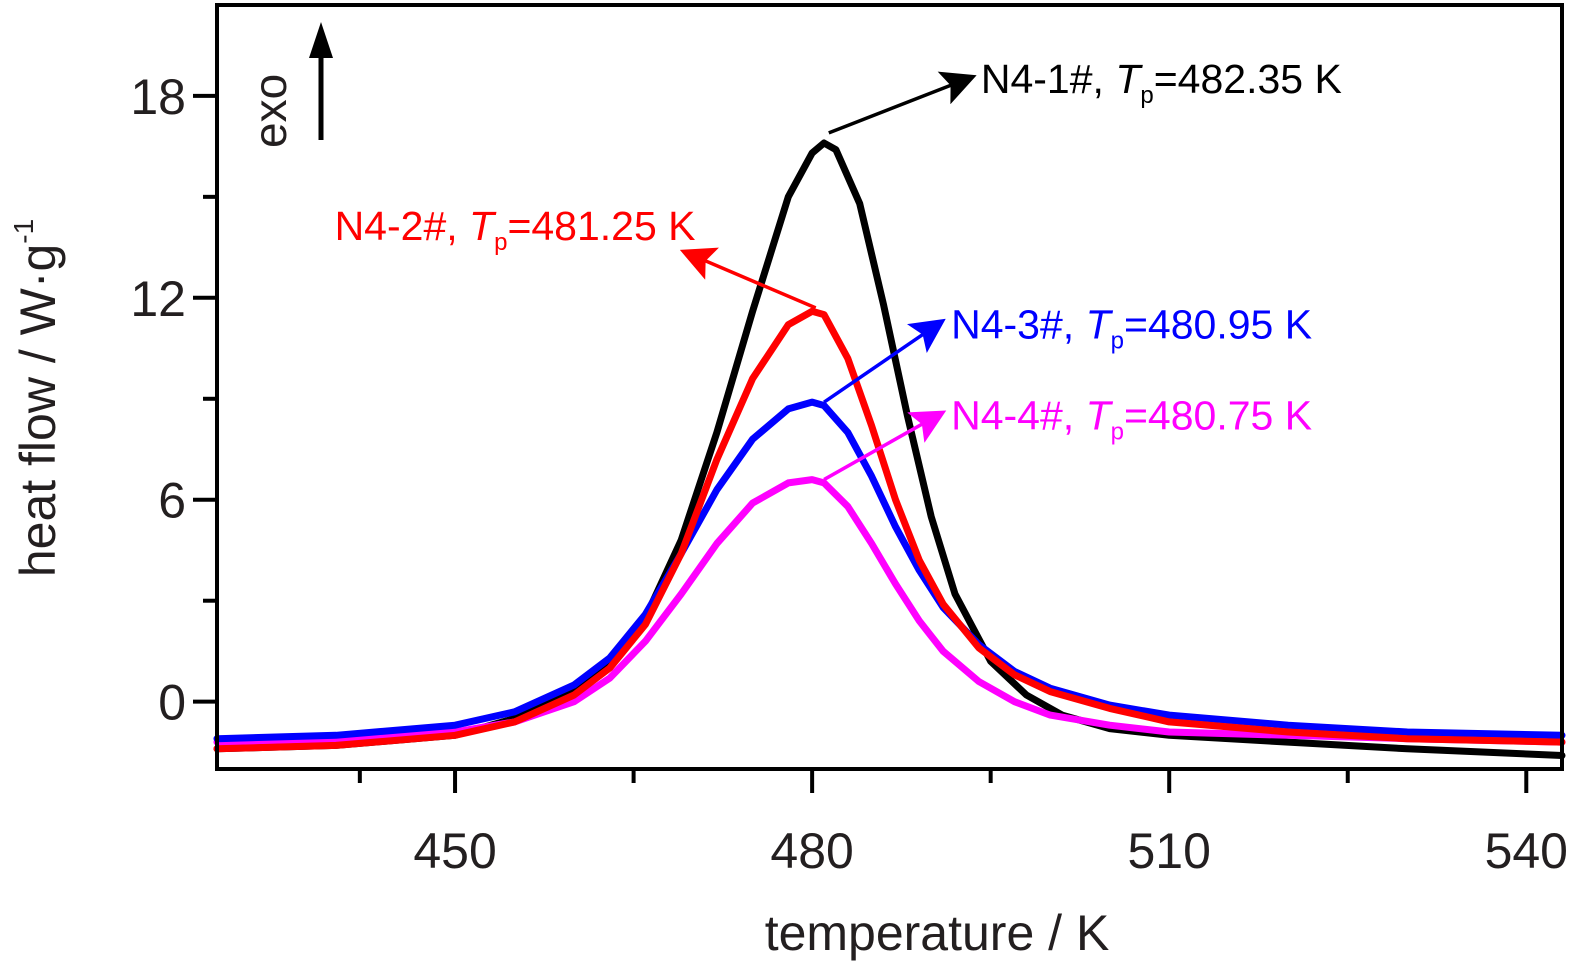  I want to click on exo-arrow-head, so click(321, 40).